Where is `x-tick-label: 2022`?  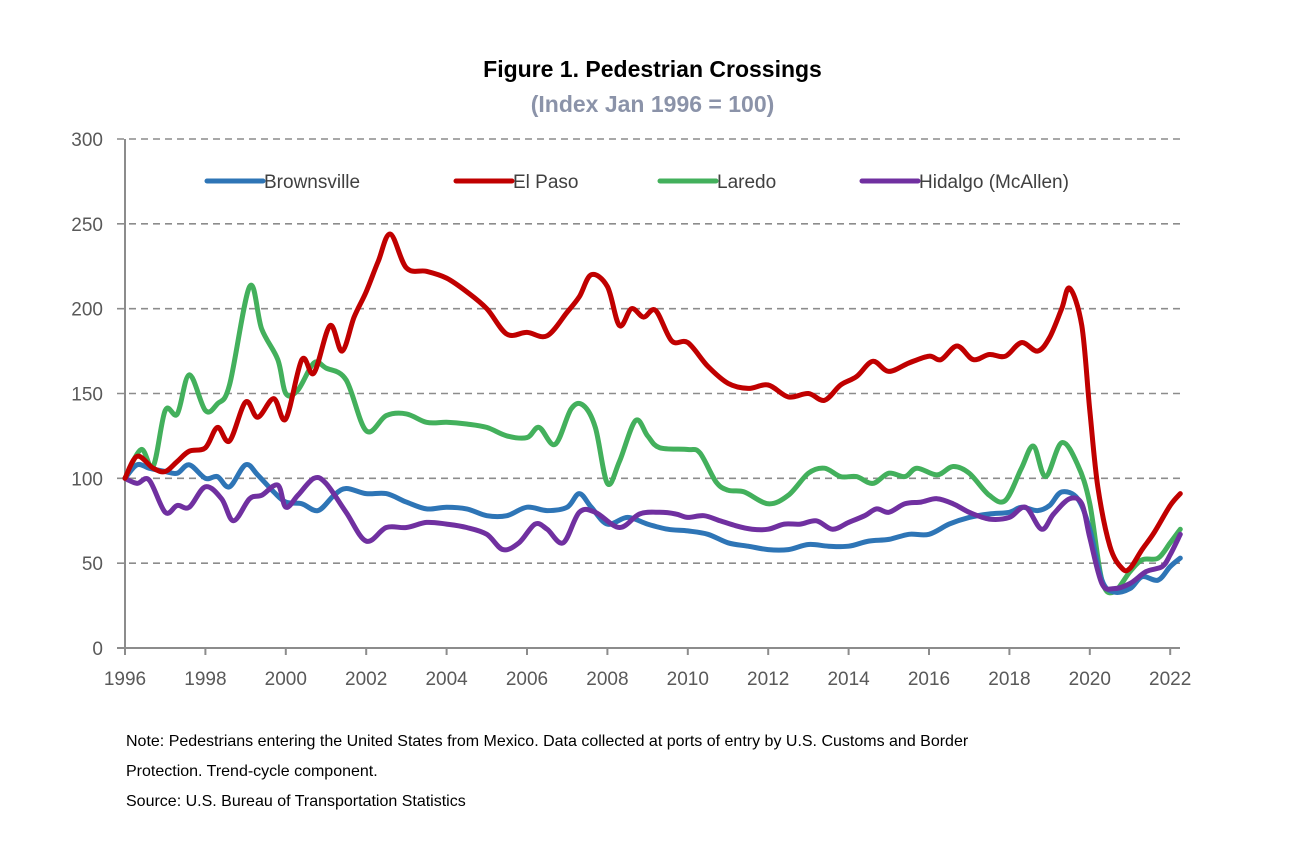 x-tick-label: 2022 is located at coordinates (1170, 679).